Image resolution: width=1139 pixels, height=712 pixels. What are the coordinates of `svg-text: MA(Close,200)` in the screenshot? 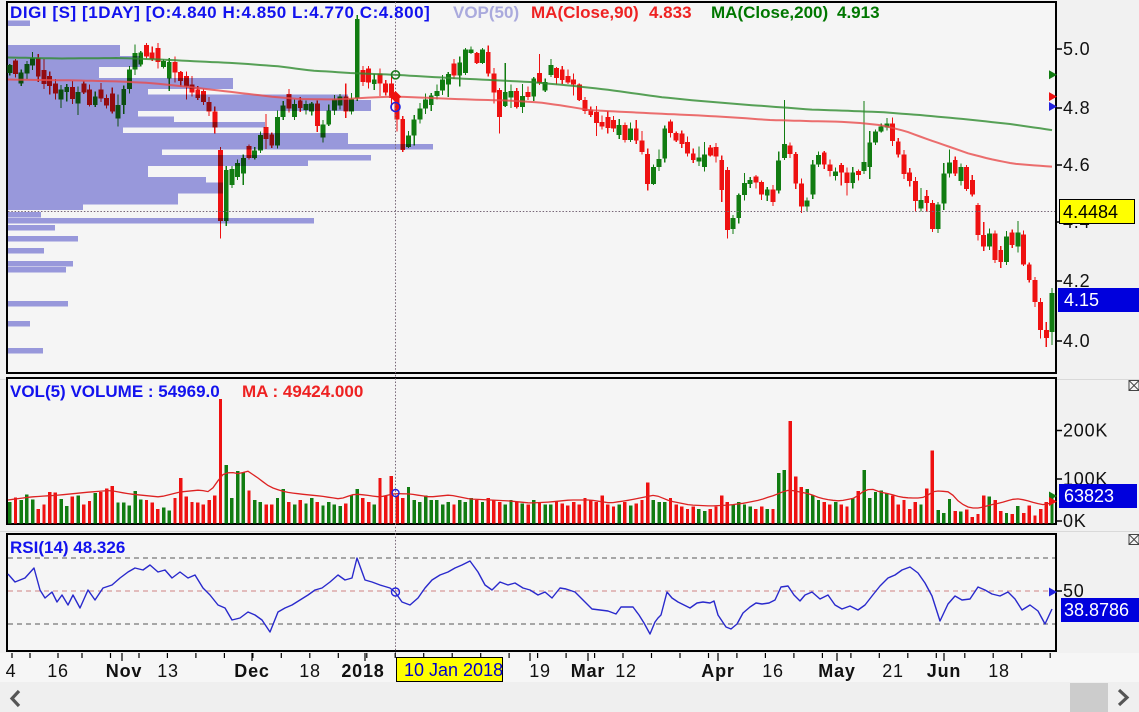 It's located at (769, 12).